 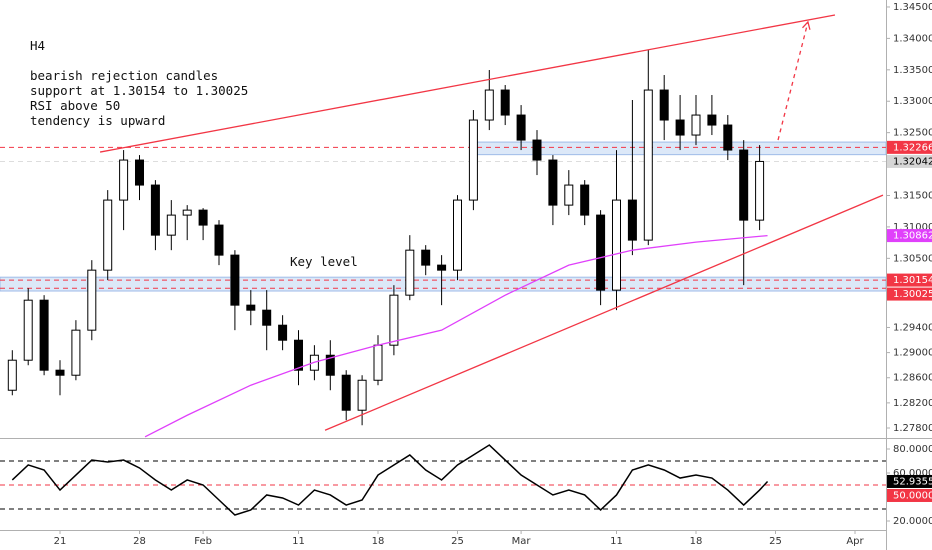 I want to click on y-tick-label: 1.31000, so click(x=912, y=227).